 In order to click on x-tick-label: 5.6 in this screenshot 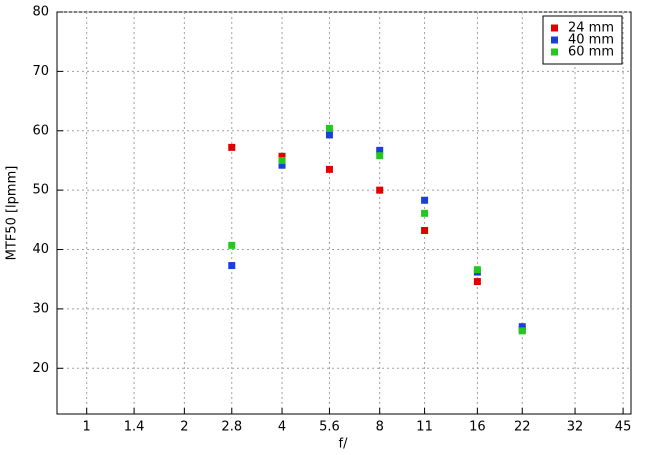, I will do `click(329, 427)`.